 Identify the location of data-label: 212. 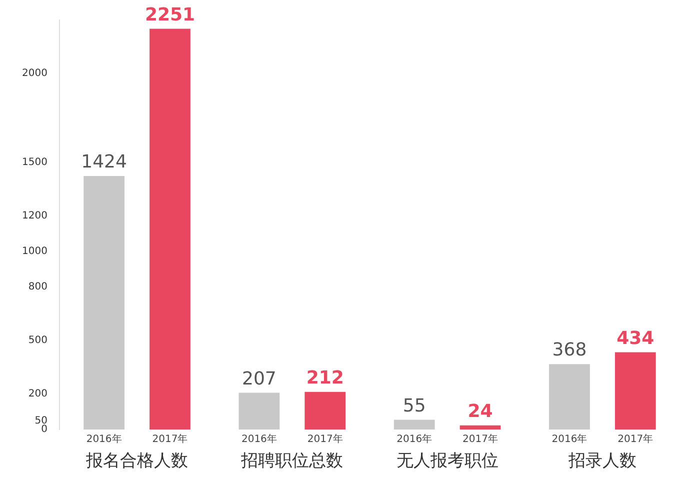
(325, 378).